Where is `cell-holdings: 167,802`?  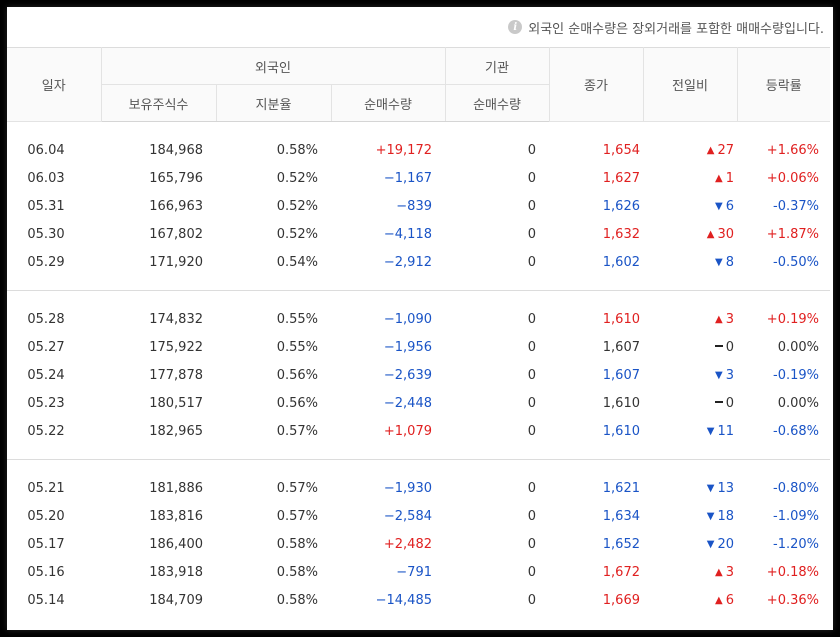
cell-holdings: 167,802 is located at coordinates (176, 234).